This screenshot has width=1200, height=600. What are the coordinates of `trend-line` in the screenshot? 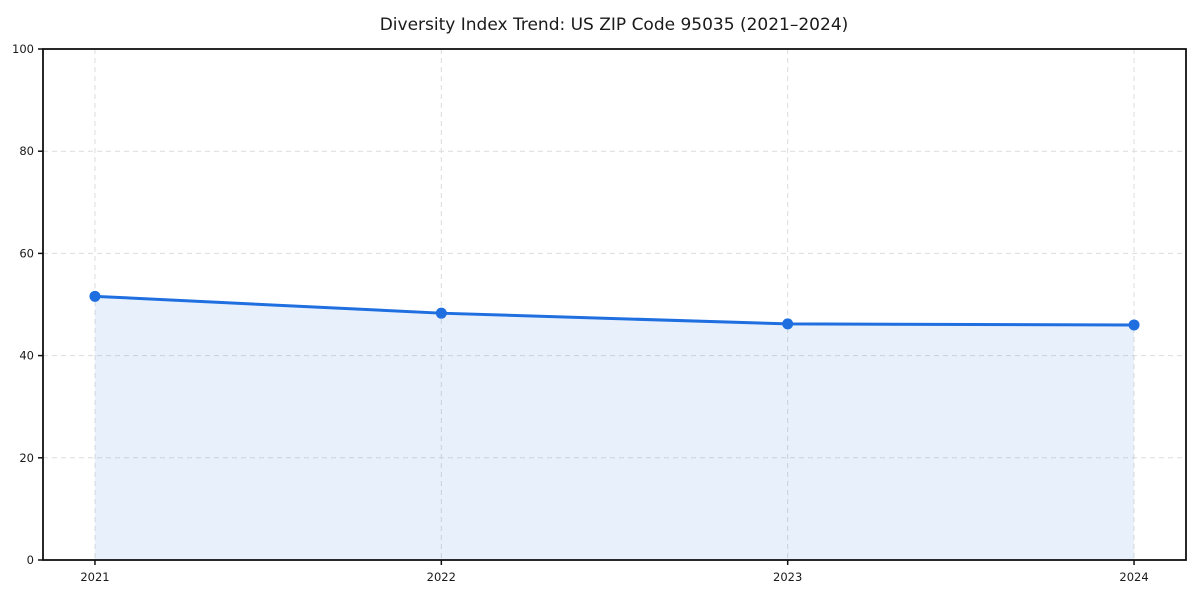 It's located at (614, 310).